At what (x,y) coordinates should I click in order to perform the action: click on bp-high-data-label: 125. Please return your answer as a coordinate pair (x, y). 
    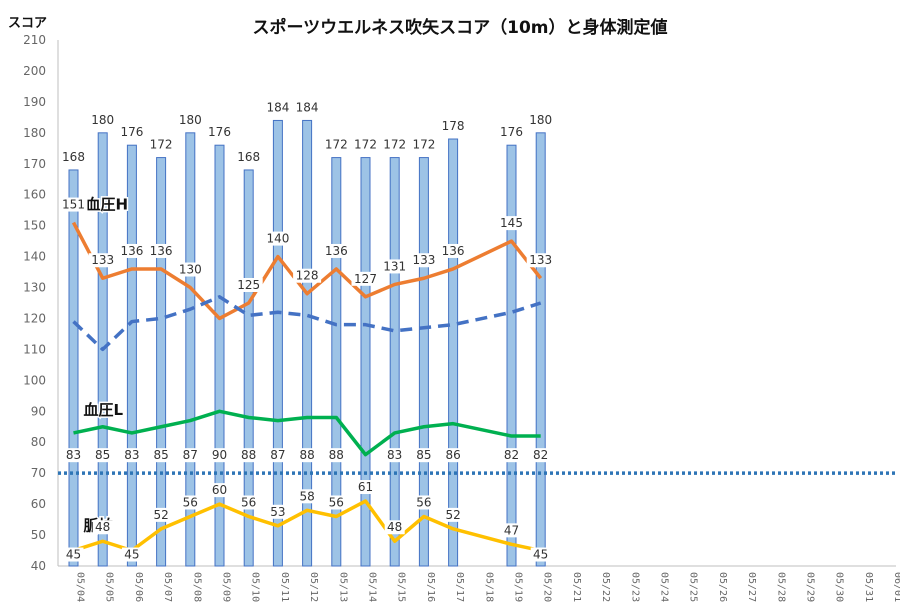
    Looking at the image, I should click on (248, 285).